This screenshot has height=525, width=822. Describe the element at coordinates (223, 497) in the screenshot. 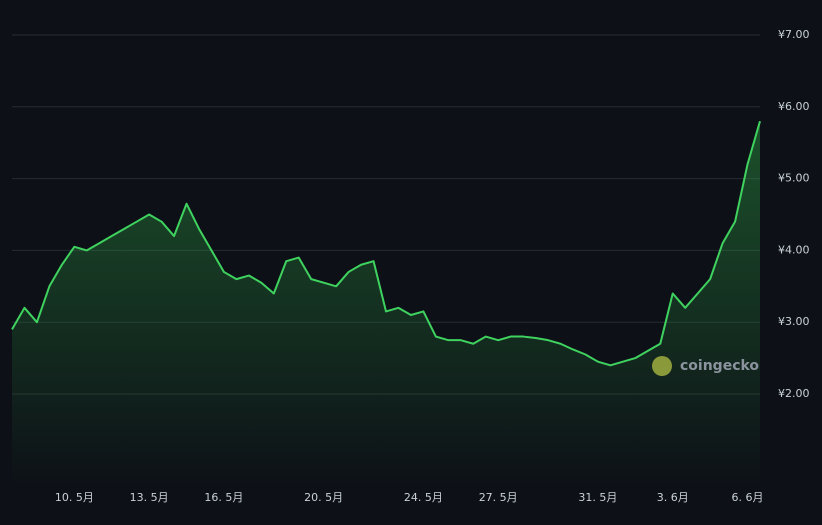

I see `x-tick-label: 16. 5月` at that location.